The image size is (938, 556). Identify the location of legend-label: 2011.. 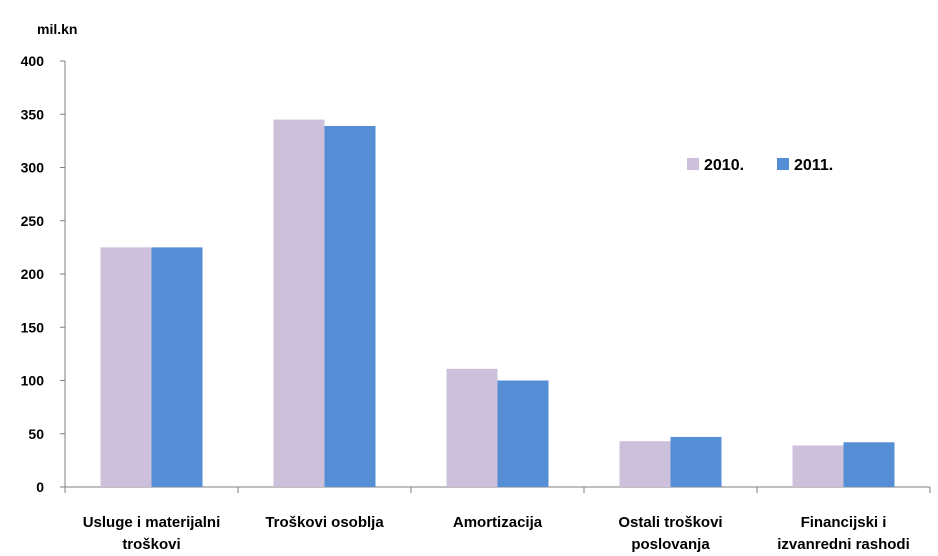
(813, 165).